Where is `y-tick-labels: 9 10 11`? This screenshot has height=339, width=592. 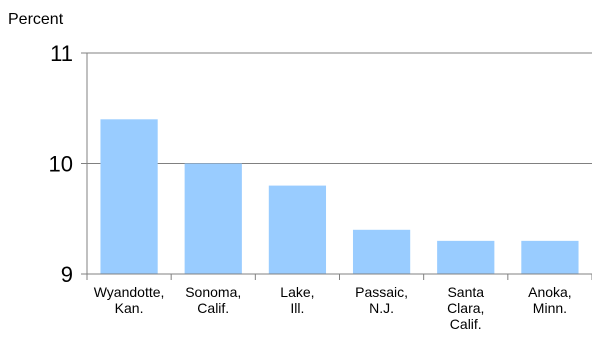
y-tick-labels: 9 10 11 is located at coordinates (61, 164).